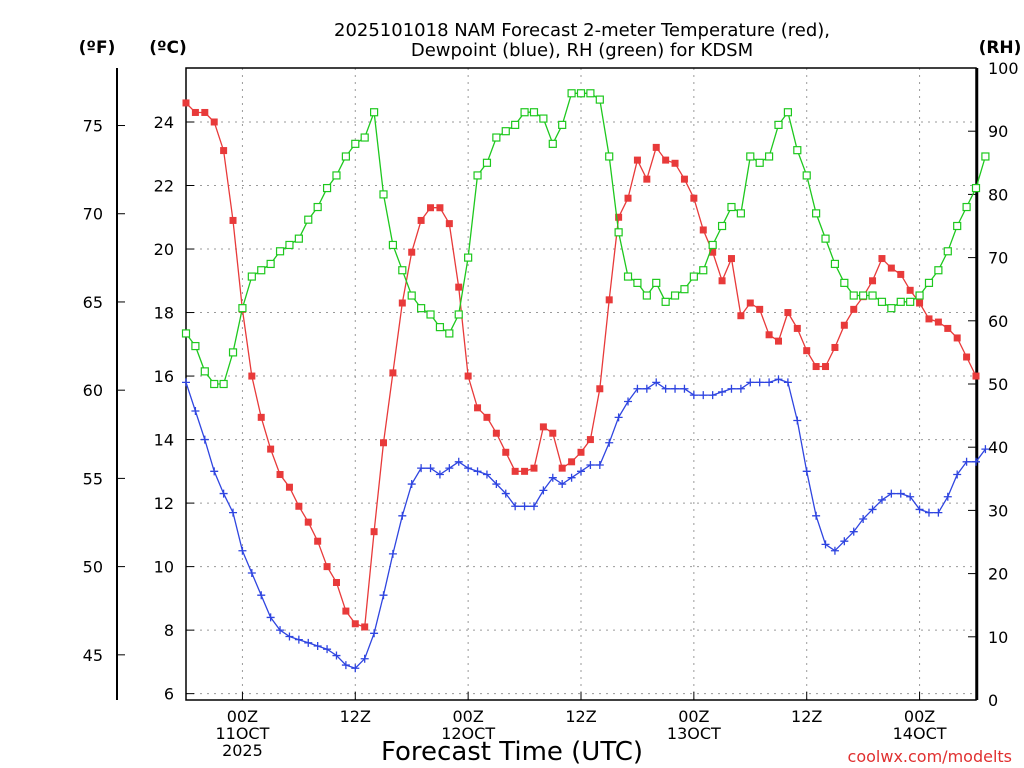  I want to click on celsius-tick-label: 22, so click(164, 186).